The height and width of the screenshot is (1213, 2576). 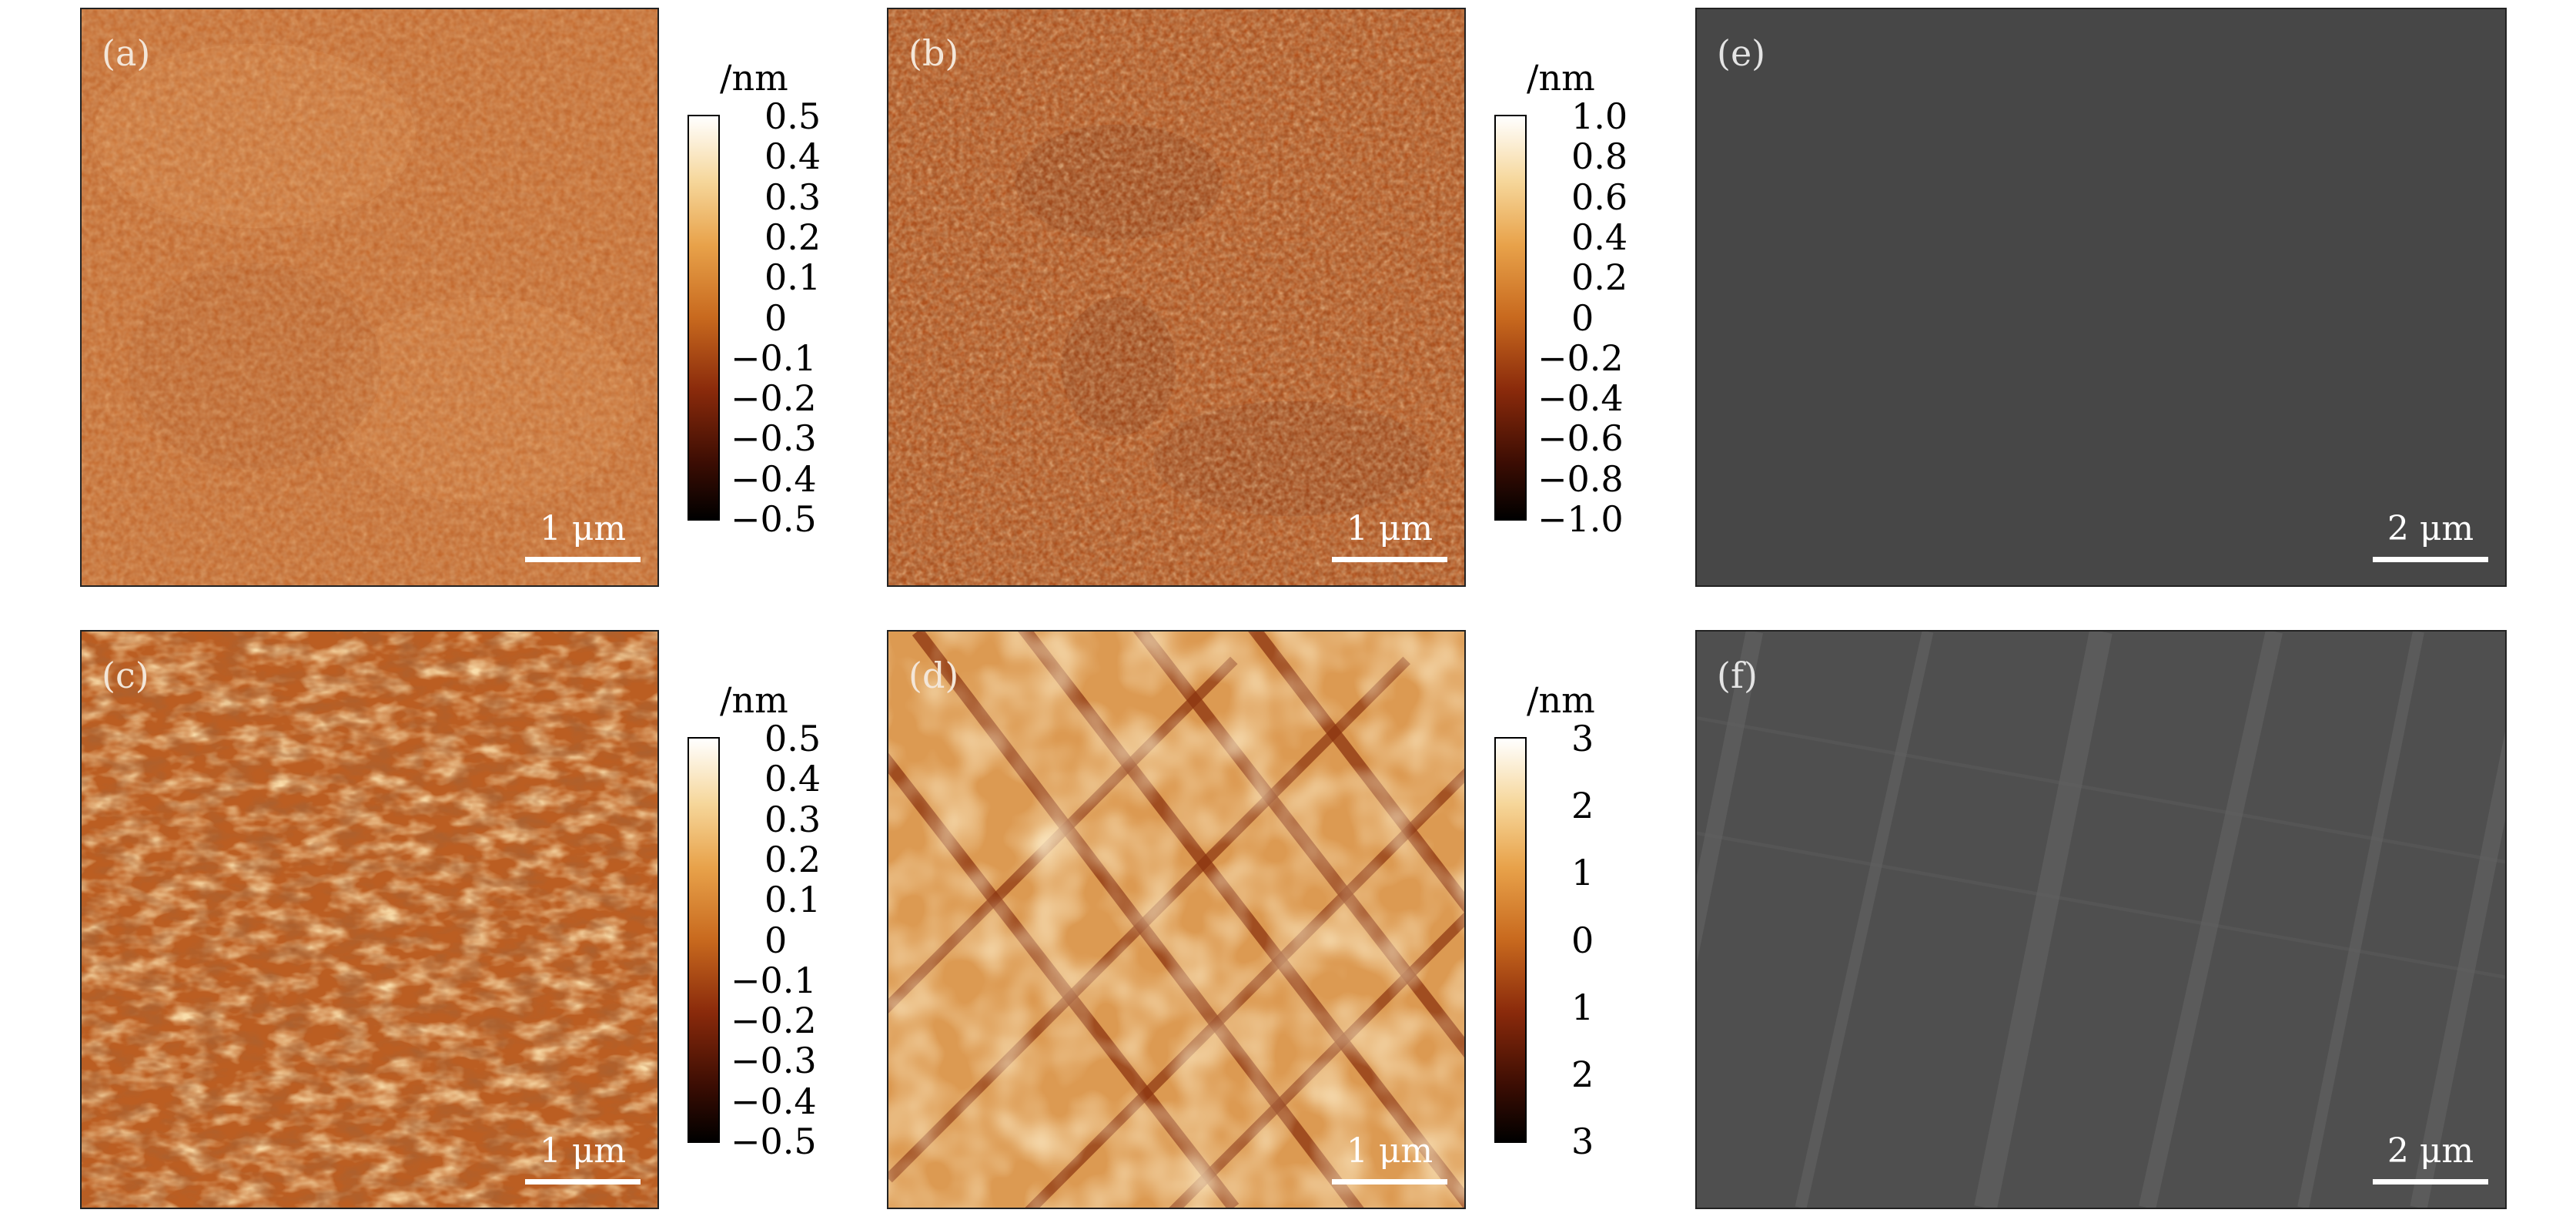 I want to click on scale-bar-a: 1 μm, so click(x=583, y=537).